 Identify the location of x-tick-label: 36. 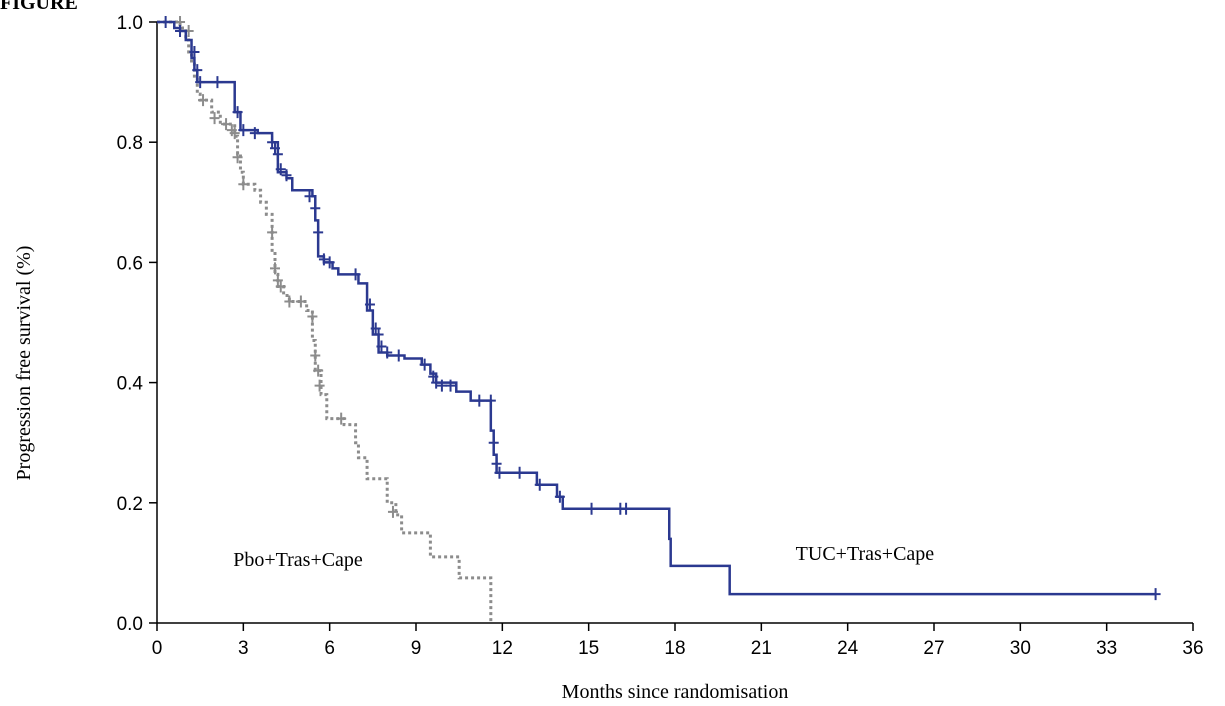
(1192, 648).